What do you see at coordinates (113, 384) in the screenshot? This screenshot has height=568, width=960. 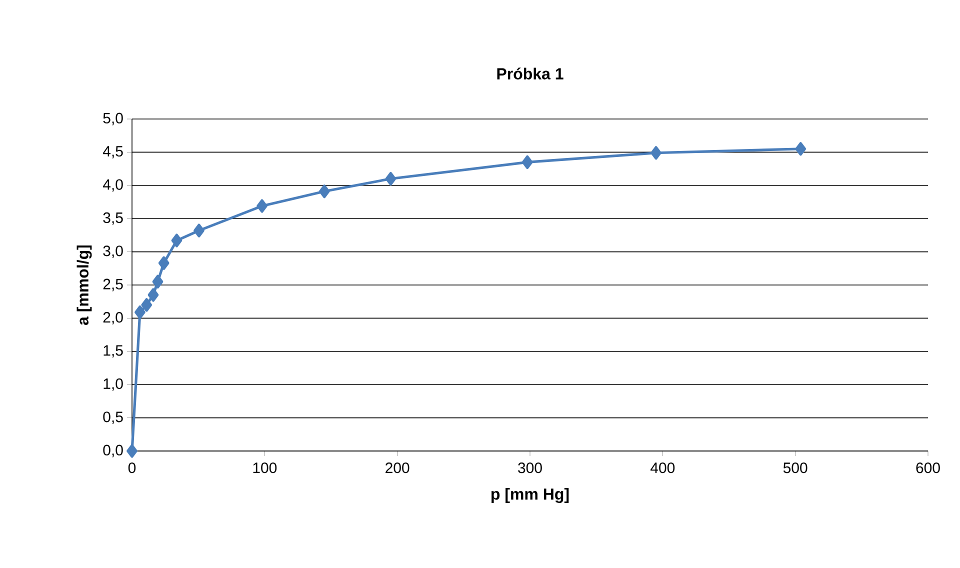 I see `y-tick-label: 1,0` at bounding box center [113, 384].